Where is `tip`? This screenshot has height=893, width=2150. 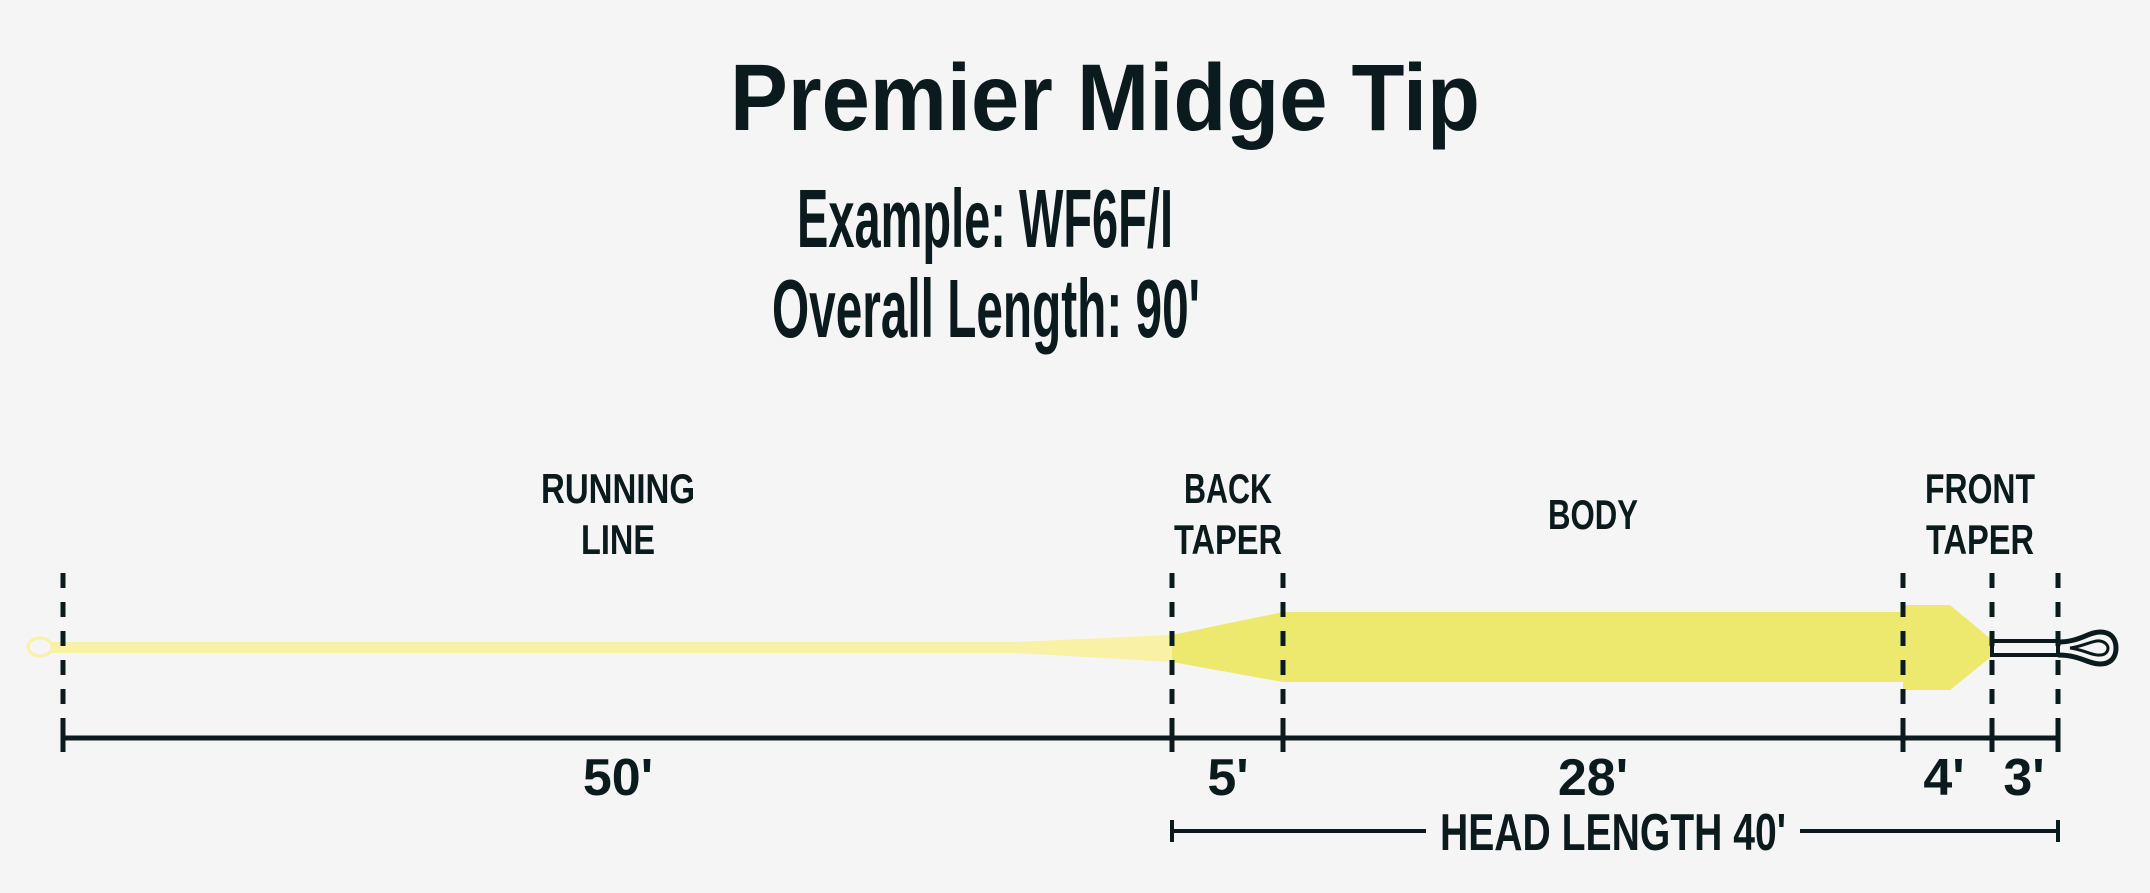 tip is located at coordinates (2054, 648).